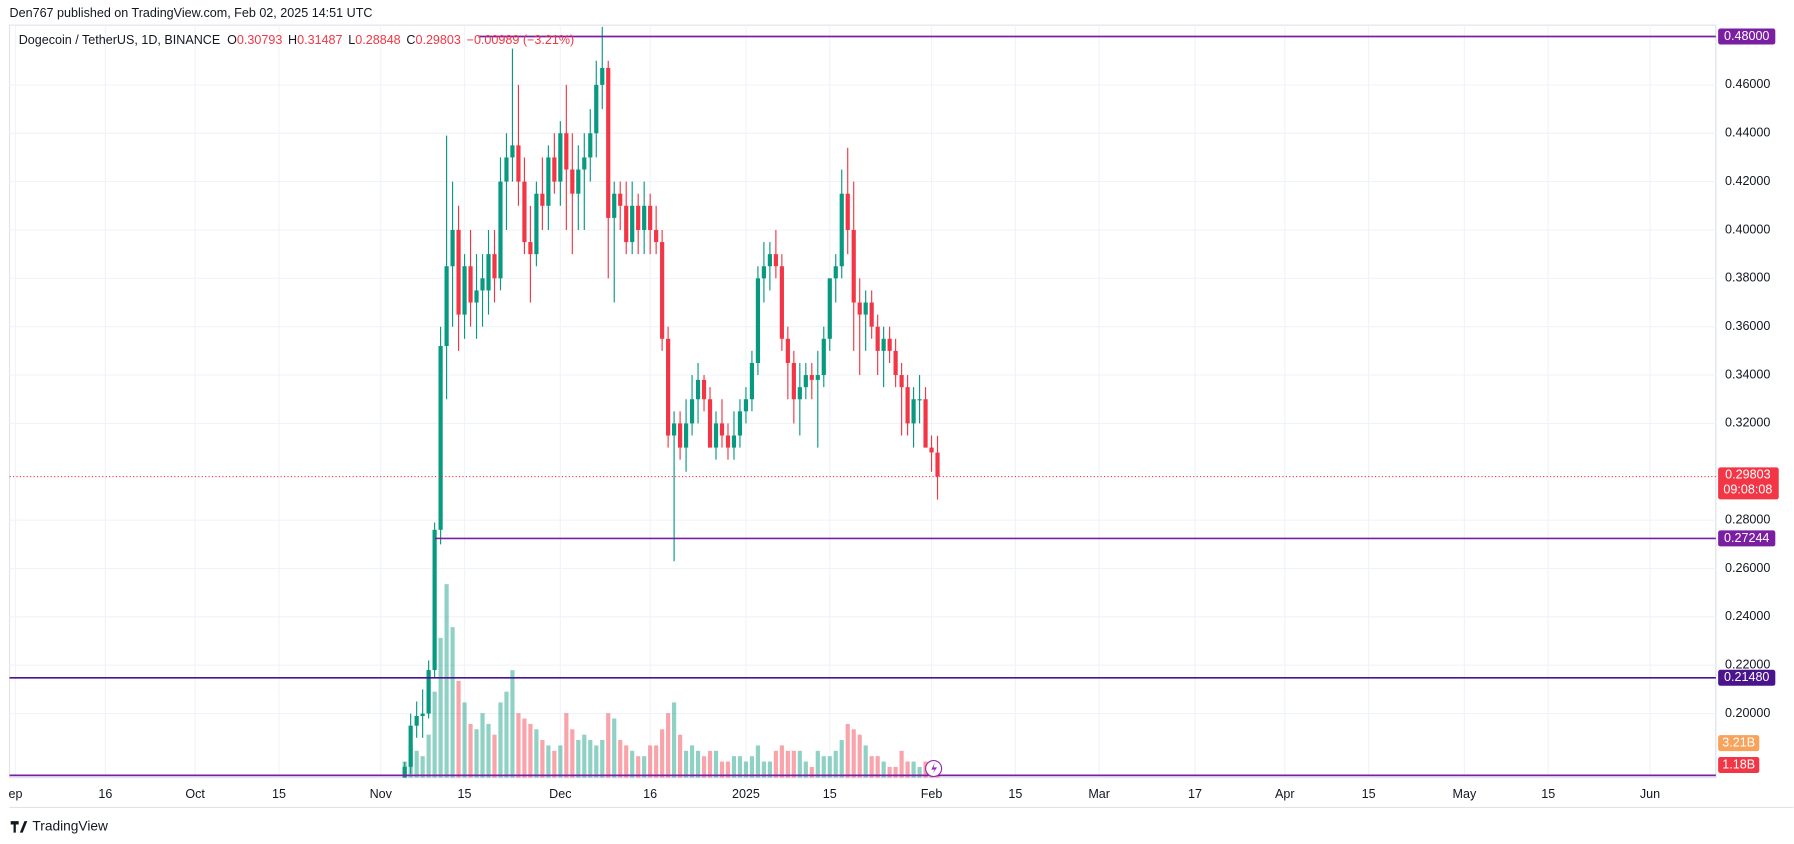  Describe the element at coordinates (1747, 568) in the screenshot. I see `y-tick-label: 0.26000` at that location.